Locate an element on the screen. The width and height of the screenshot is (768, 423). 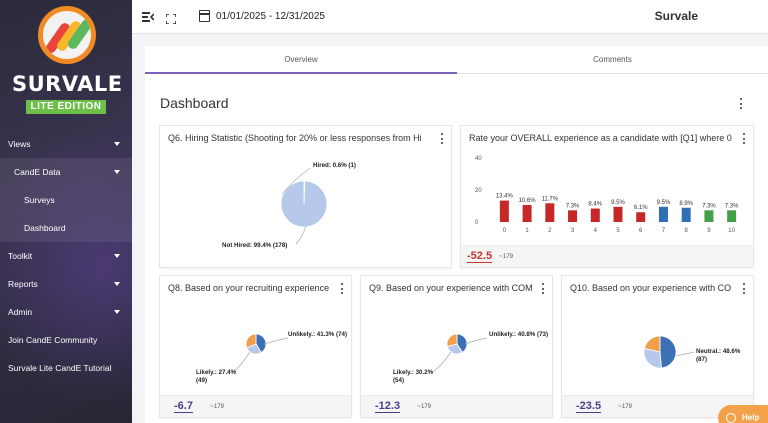
pie-label-likely: Likely.: 30.2% (54) is located at coordinates (413, 376).